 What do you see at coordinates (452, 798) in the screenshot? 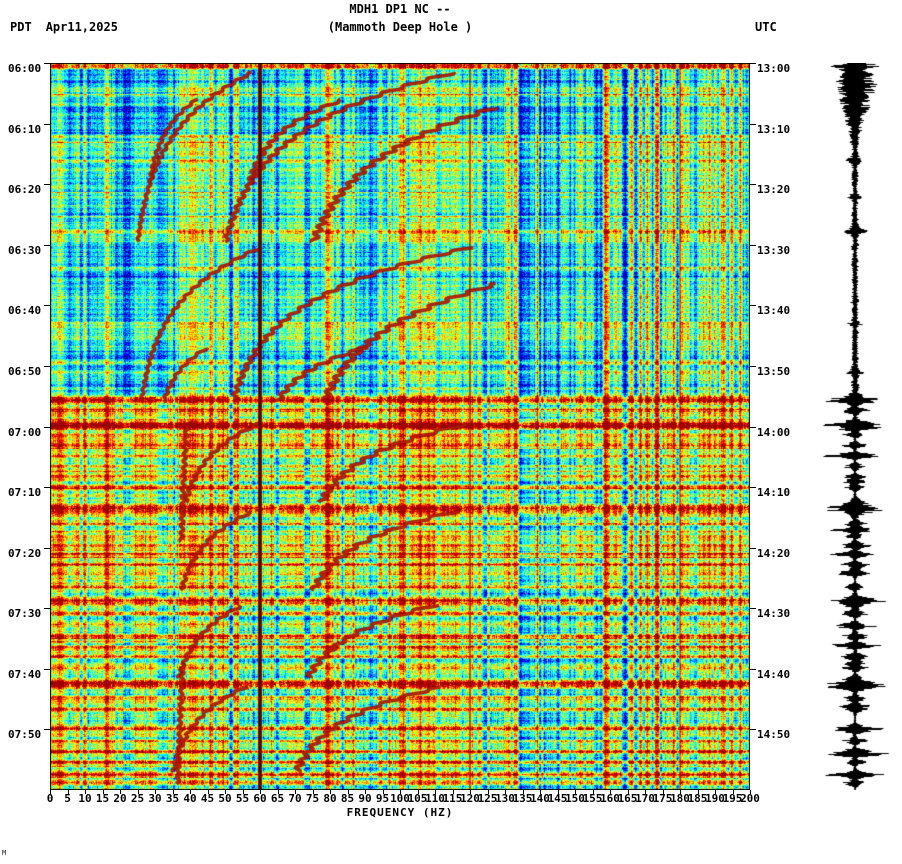
I see `x-tick-label: 115` at bounding box center [452, 798].